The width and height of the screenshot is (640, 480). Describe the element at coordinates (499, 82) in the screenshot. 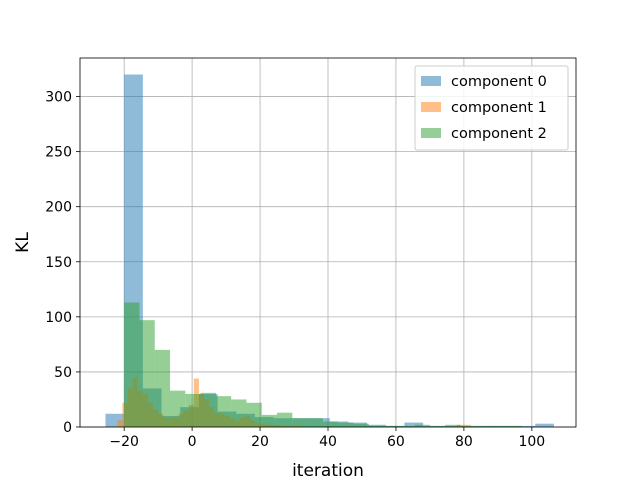

I see `legend-label: component 0` at that location.